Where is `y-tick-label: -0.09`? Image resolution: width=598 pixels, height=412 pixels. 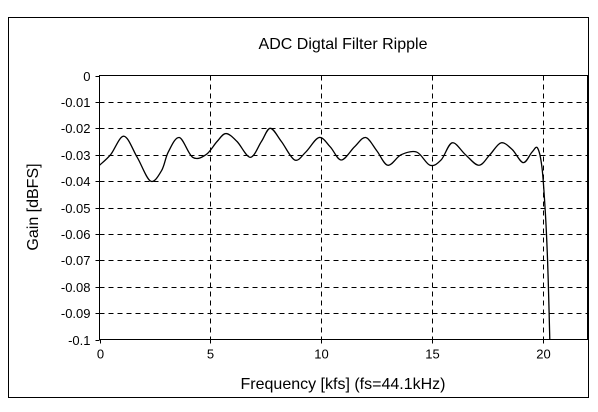
y-tick-label: -0.09 is located at coordinates (76, 313).